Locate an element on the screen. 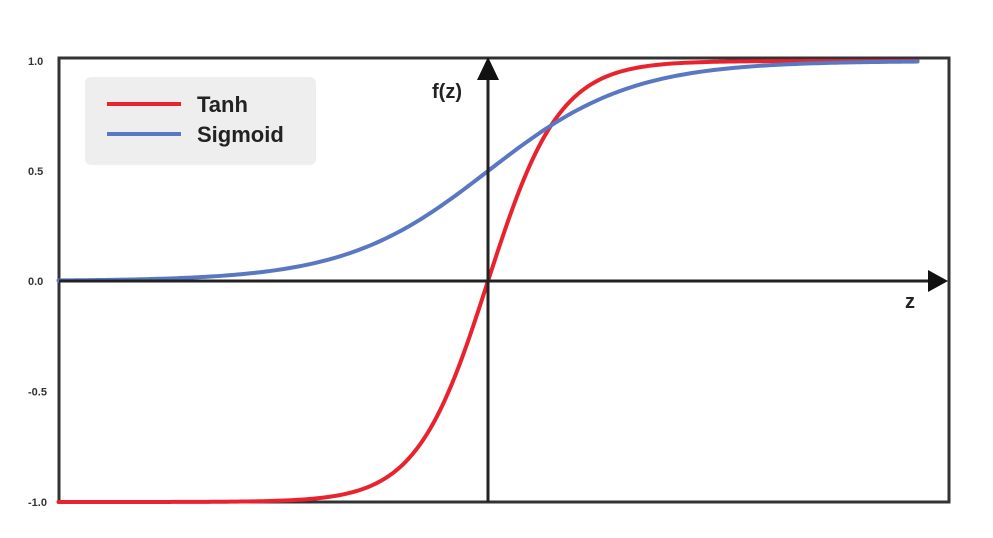 The height and width of the screenshot is (538, 993). legend: Tanh Sigmoid is located at coordinates (200, 121).